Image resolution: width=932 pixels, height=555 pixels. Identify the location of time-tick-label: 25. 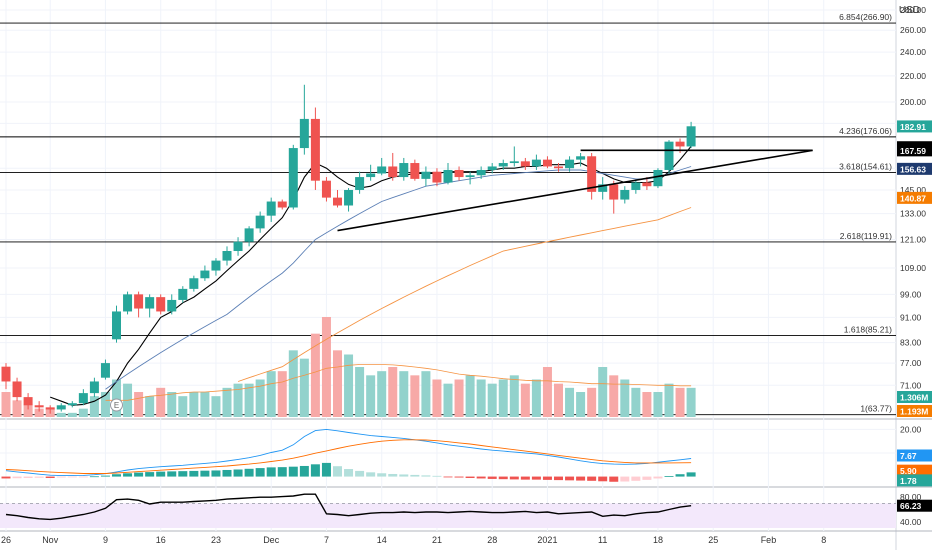
(713, 540).